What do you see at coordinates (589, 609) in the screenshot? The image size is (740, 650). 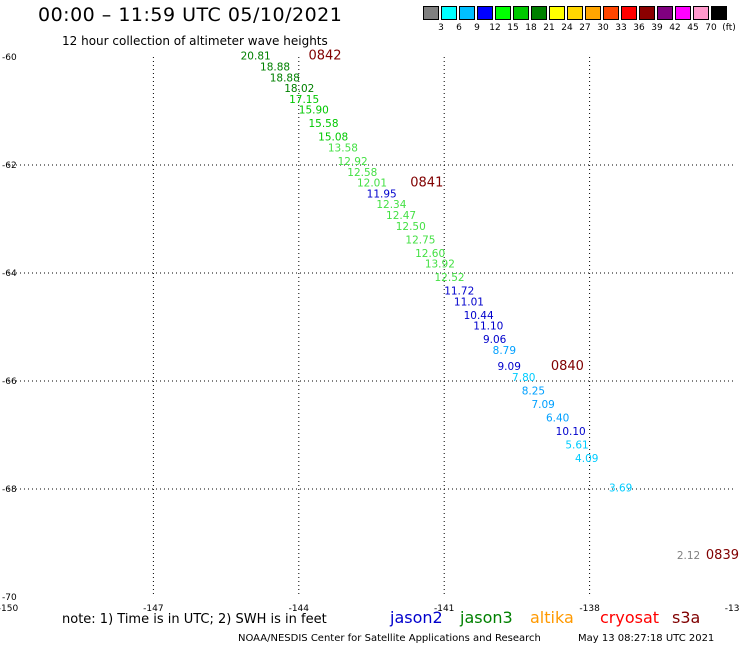 I see `x-tick-label: -138` at bounding box center [589, 609].